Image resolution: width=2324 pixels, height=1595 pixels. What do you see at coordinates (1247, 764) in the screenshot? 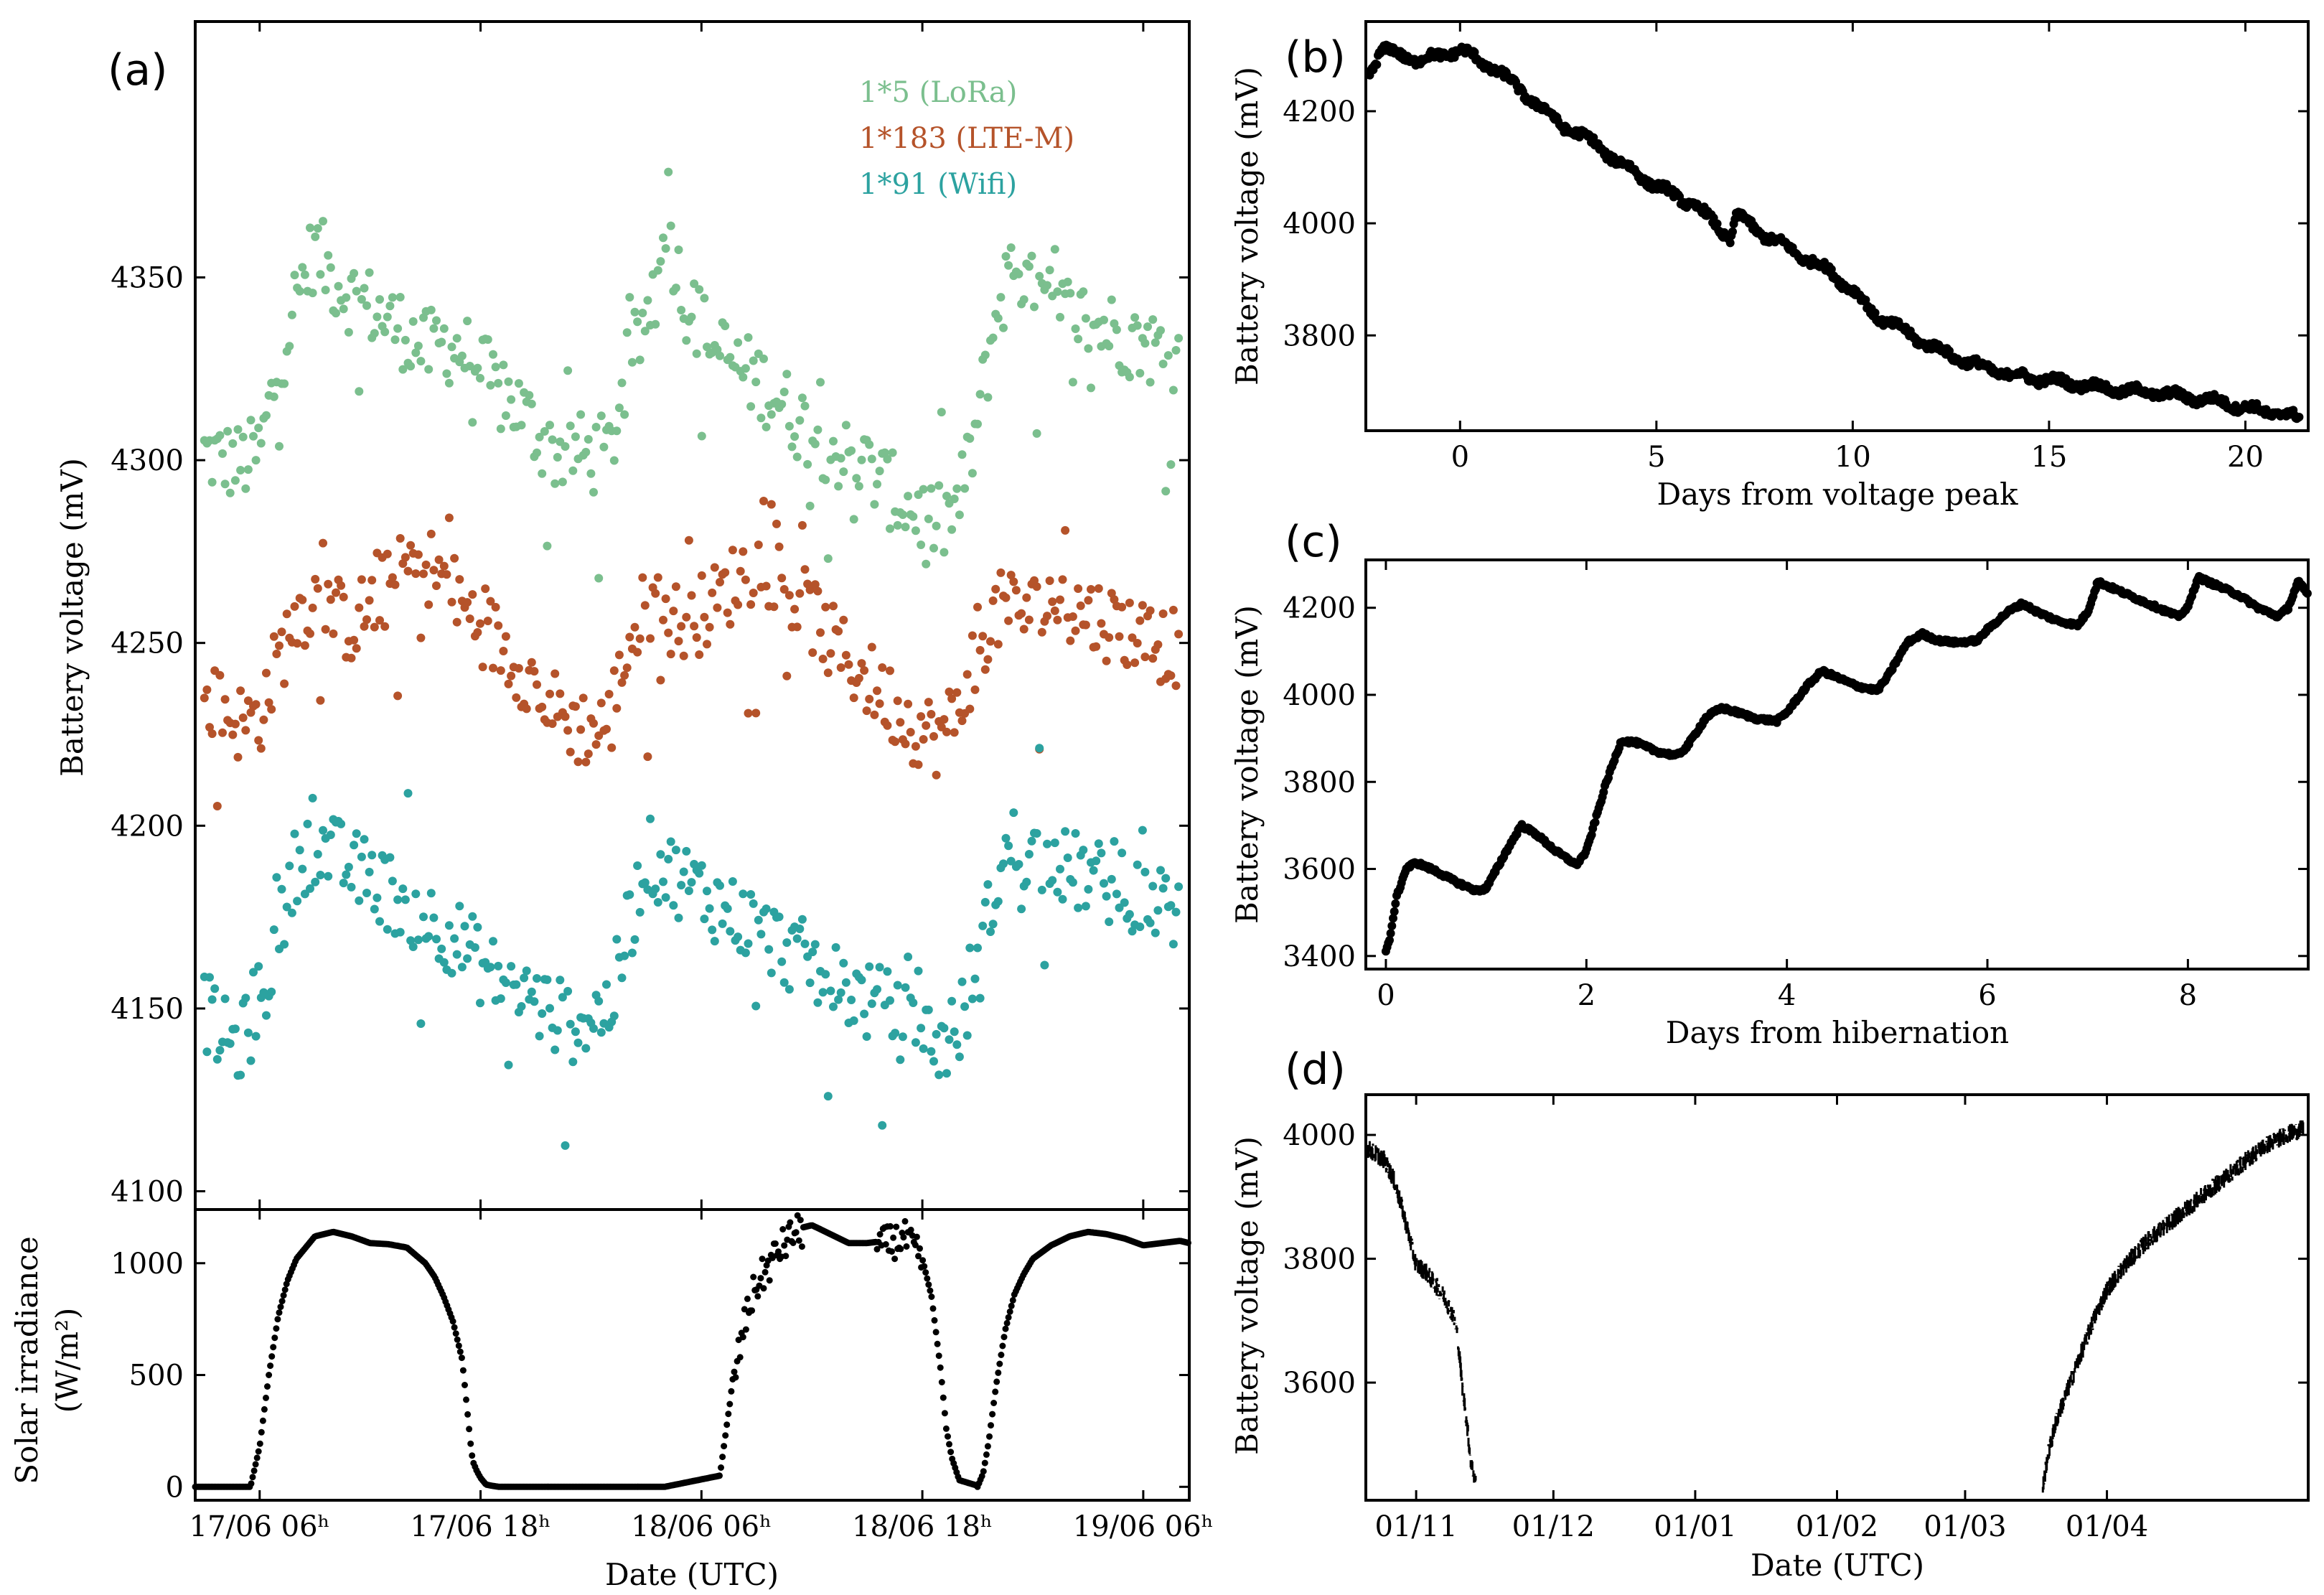
I see `panel-c-ylabel: Battery voltage (mV)` at bounding box center [1247, 764].